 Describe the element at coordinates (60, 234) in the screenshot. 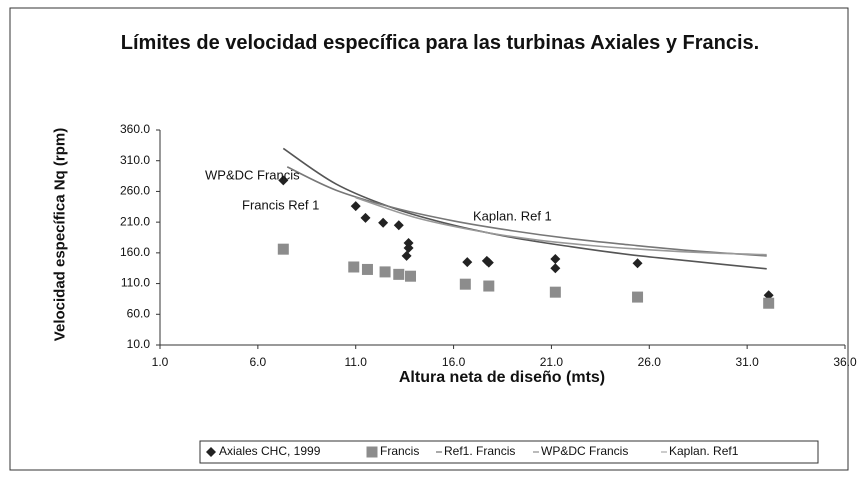

I see `y-axis-label: Velocidad específica Nq (rpm)` at that location.